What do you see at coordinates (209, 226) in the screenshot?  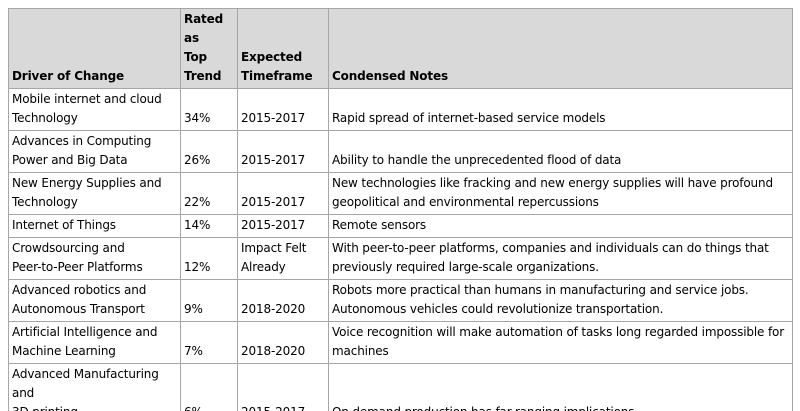 I see `cell-rated: 14%` at bounding box center [209, 226].